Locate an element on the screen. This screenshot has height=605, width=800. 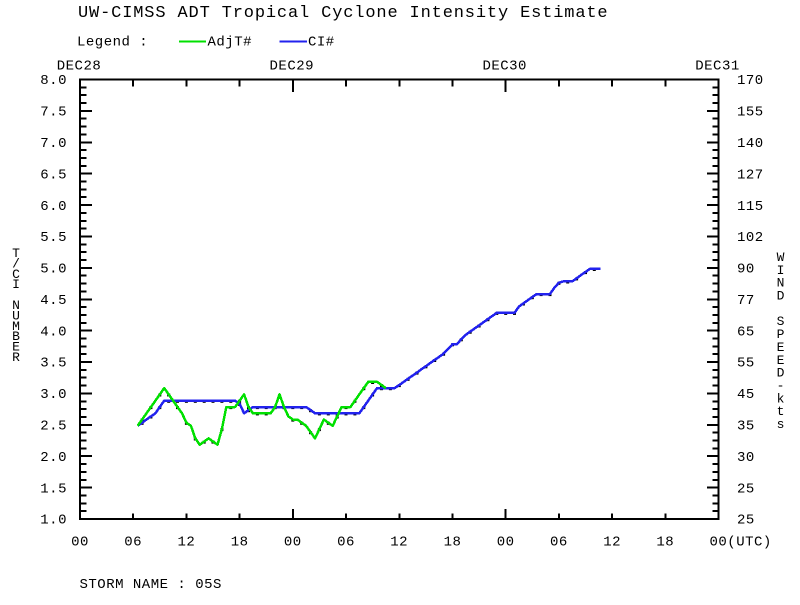
svg-text: M is located at coordinates (16, 326).